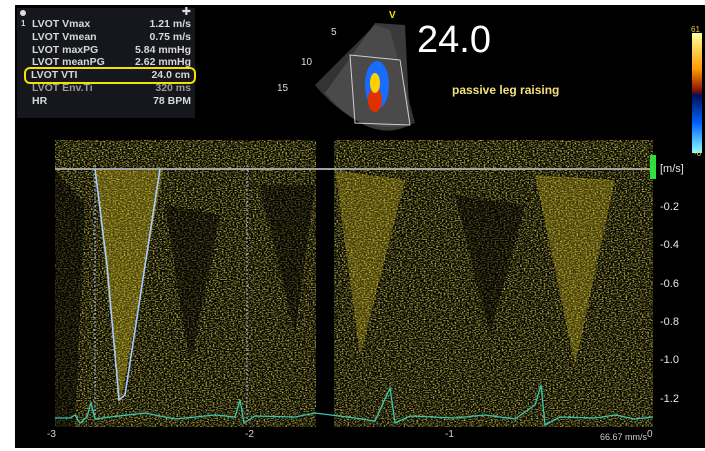 This screenshot has width=705, height=451. I want to click on measurement-row-hr: HR 78 BPM, so click(111, 100).